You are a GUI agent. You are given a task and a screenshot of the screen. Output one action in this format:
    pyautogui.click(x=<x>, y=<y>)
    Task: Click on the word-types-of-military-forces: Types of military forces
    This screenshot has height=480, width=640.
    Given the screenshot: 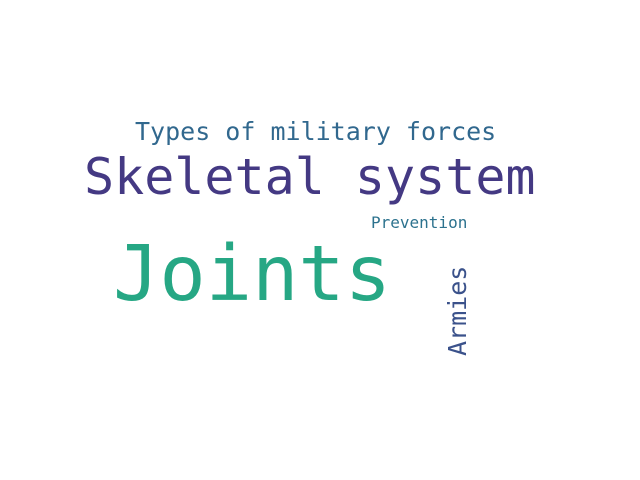 What is the action you would take?
    pyautogui.click(x=316, y=131)
    